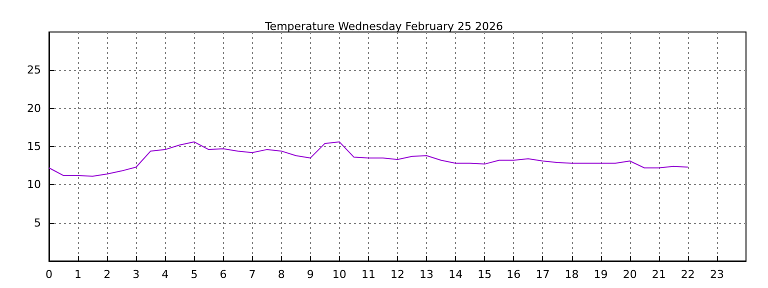 The height and width of the screenshot is (288, 768). Describe the element at coordinates (107, 274) in the screenshot. I see `x-tick-label: 2` at that location.